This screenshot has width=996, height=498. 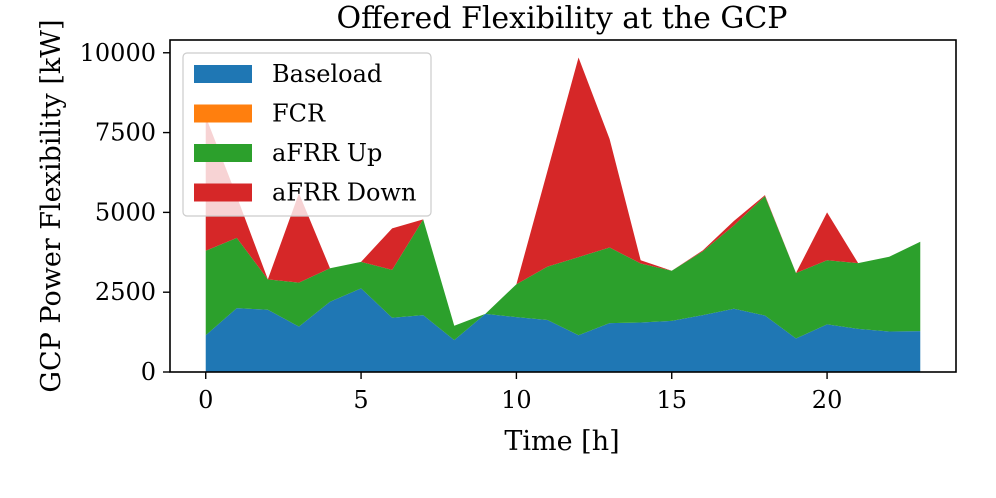 What do you see at coordinates (327, 74) in the screenshot?
I see `legend-label-baseload: Baseload` at bounding box center [327, 74].